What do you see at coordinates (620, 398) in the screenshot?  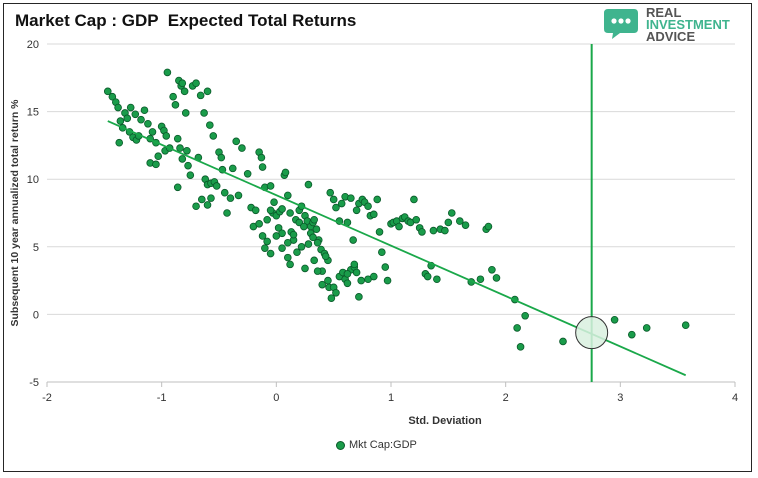 I see `x-tick-label: 3` at bounding box center [620, 398].